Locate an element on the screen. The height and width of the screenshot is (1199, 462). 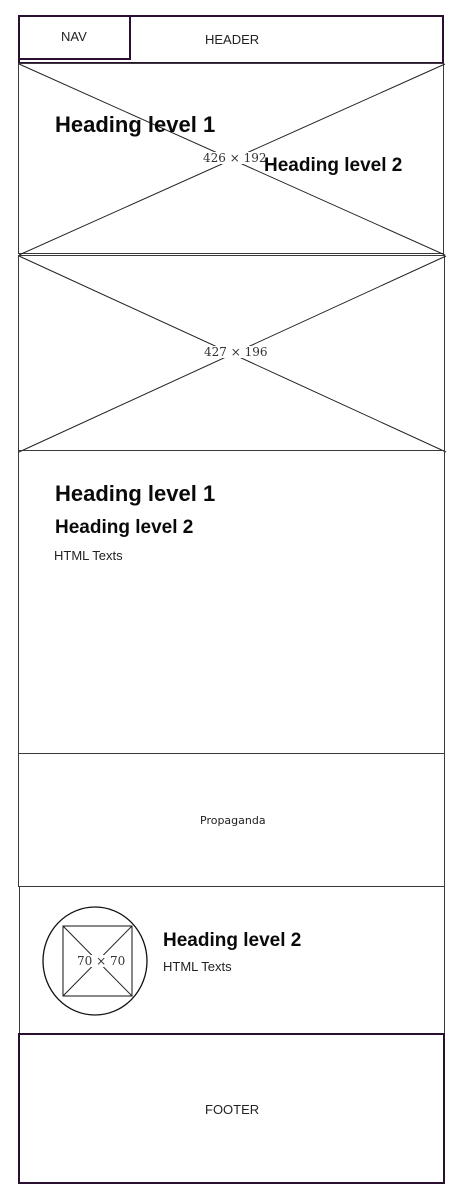
footer is located at coordinates (231, 1108).